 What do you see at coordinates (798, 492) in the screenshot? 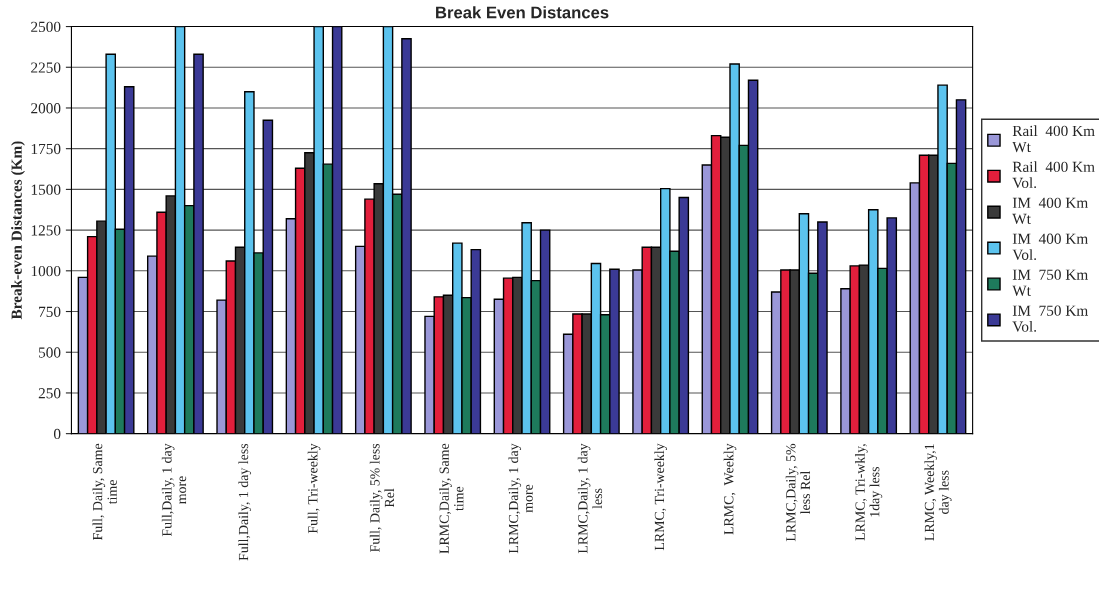
I see `x-tick-label: LRMC,Daily, 5% less Rel` at bounding box center [798, 492].